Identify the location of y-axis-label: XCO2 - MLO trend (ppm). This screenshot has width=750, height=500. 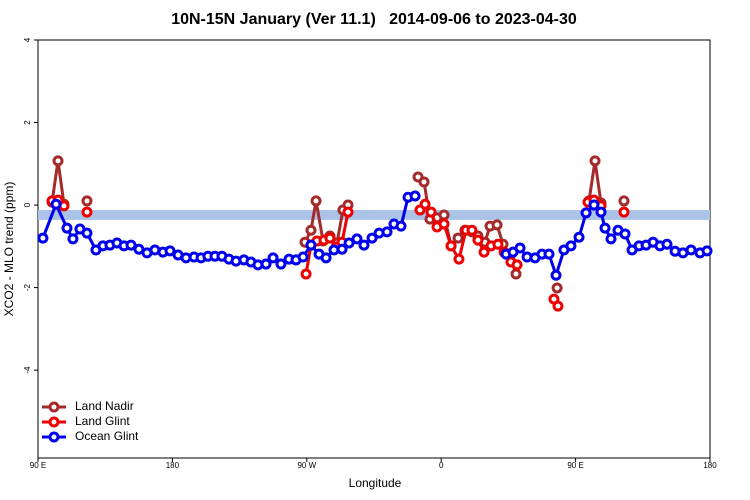
(9, 249).